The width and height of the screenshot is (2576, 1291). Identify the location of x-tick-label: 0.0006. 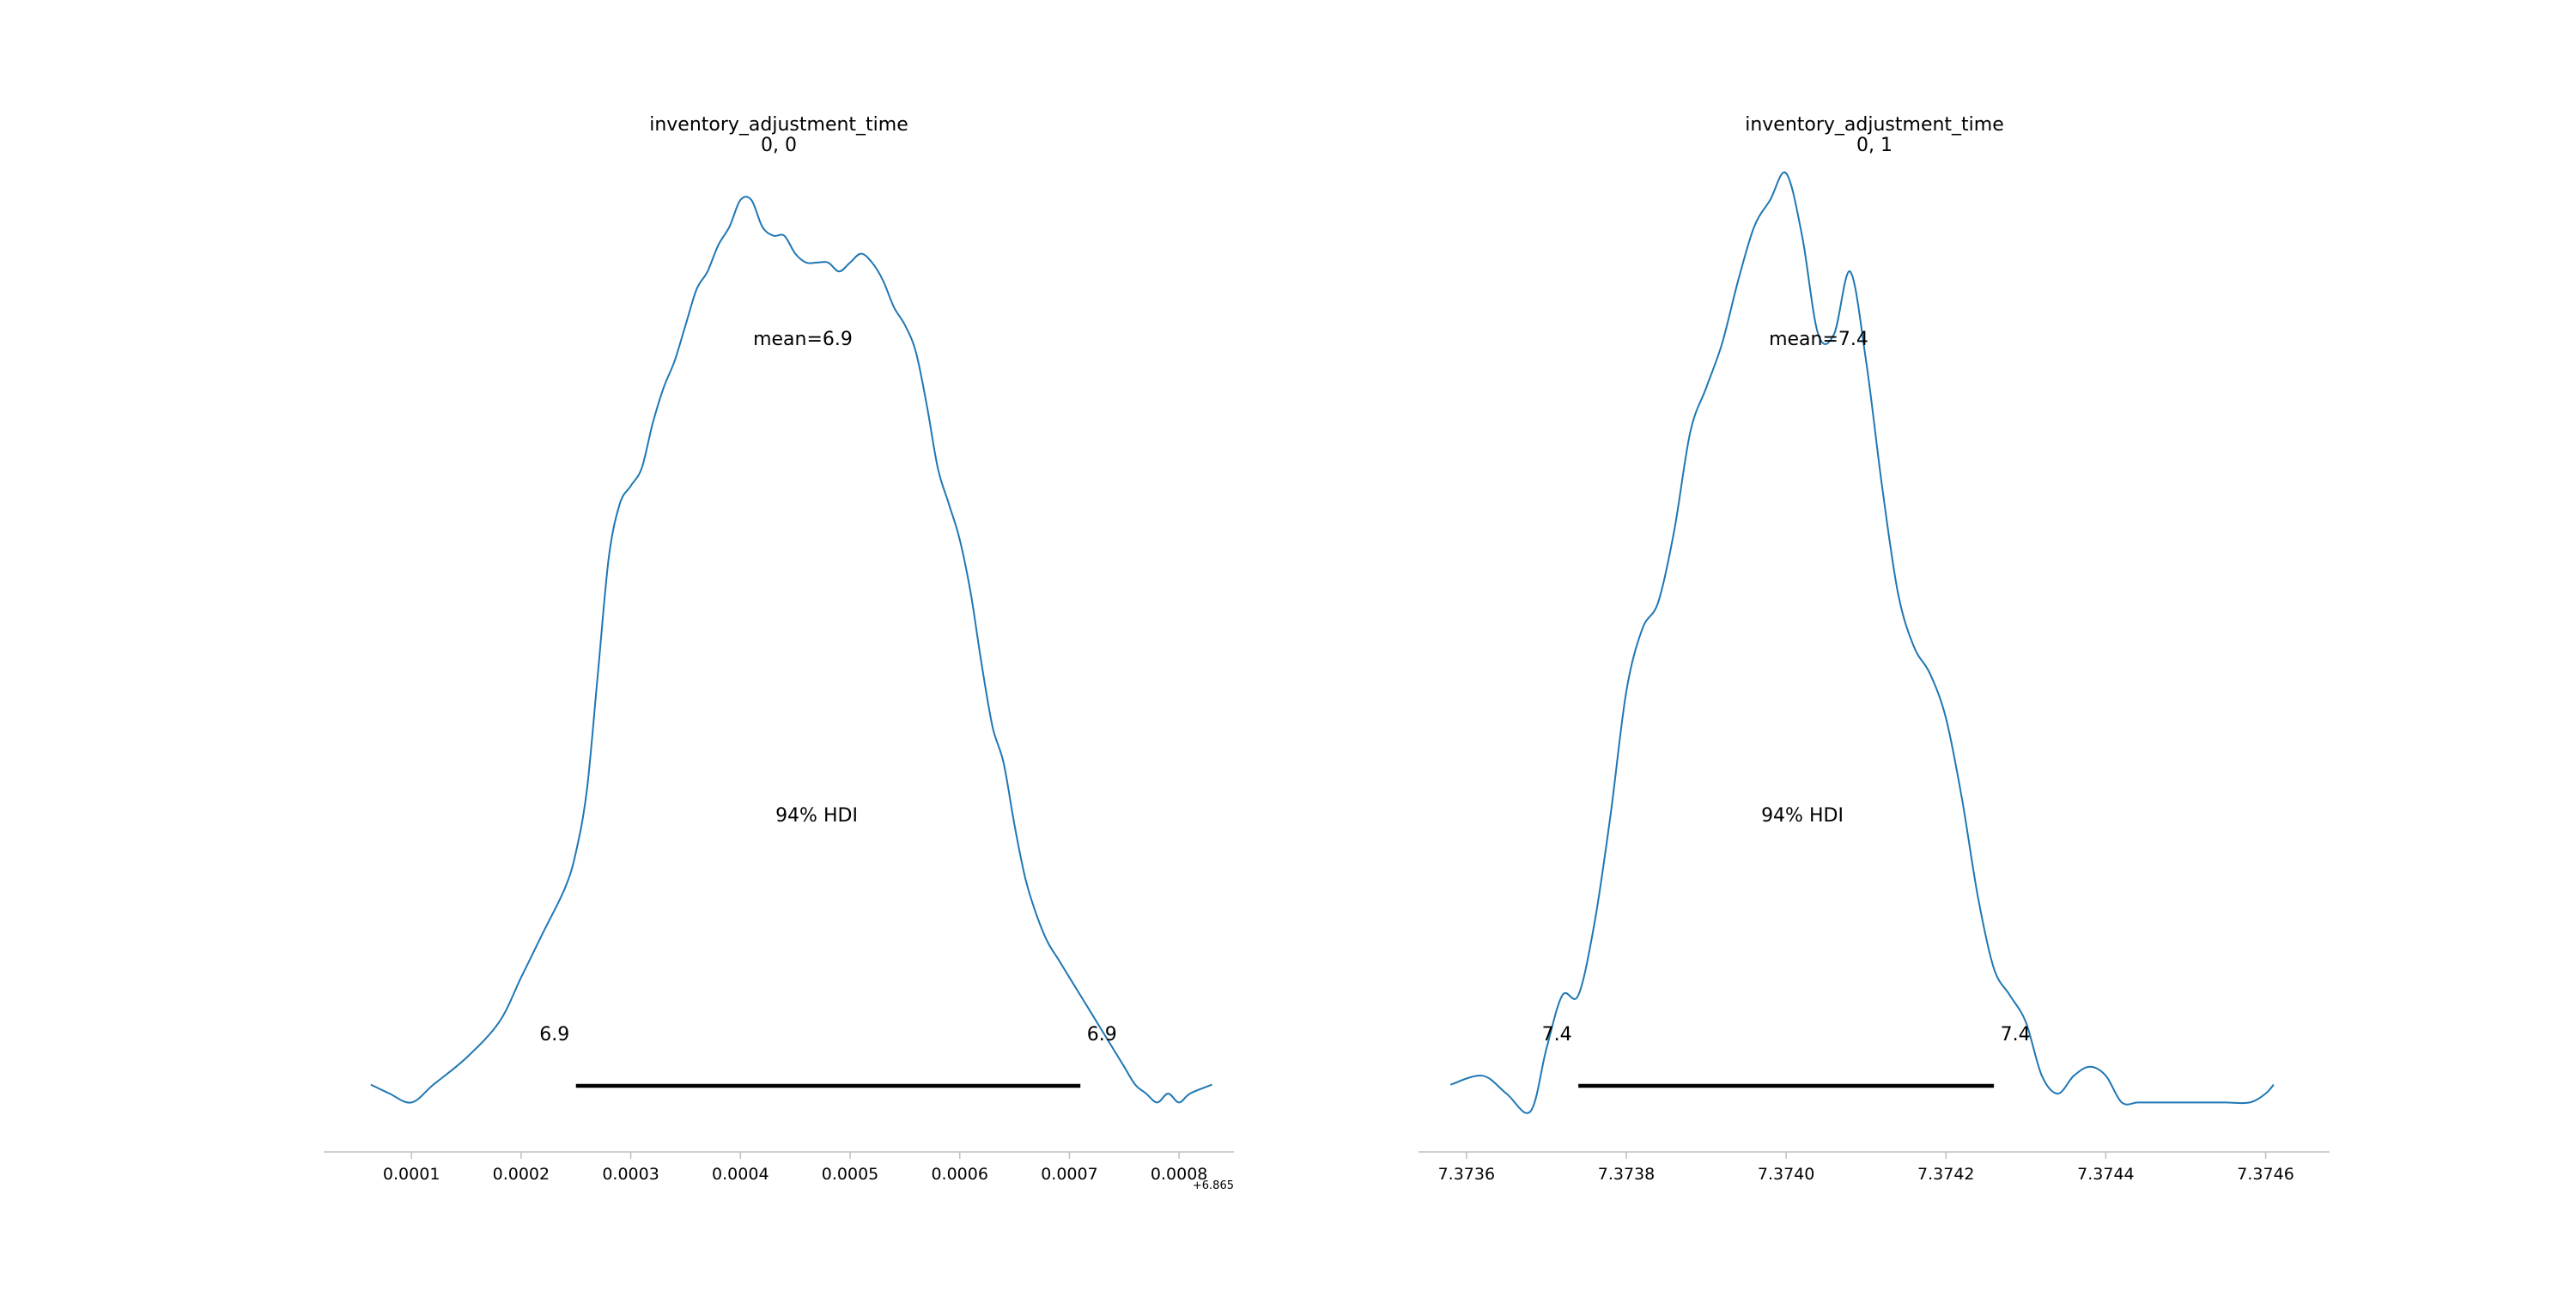
(959, 1174).